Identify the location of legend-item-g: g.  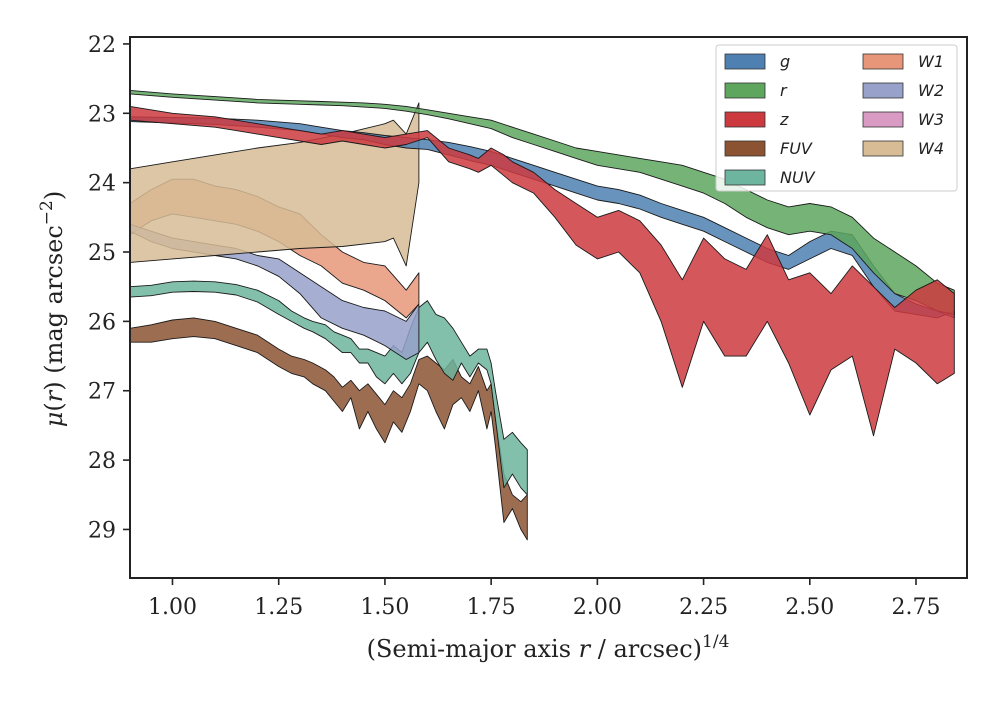
(757, 61).